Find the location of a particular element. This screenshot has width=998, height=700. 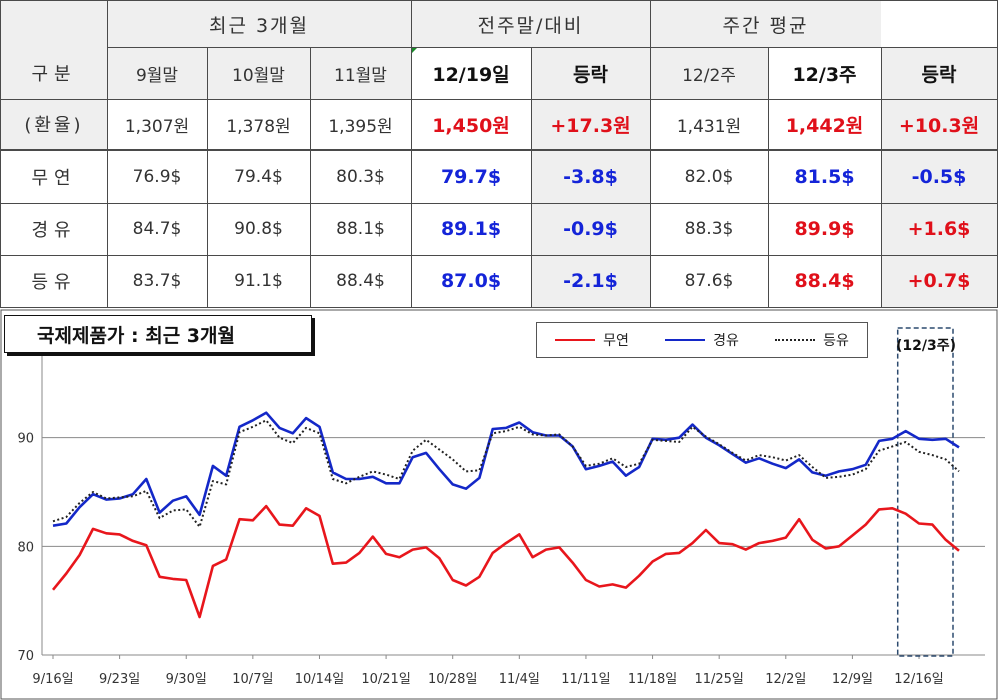

header-spacer is located at coordinates (54, 75).